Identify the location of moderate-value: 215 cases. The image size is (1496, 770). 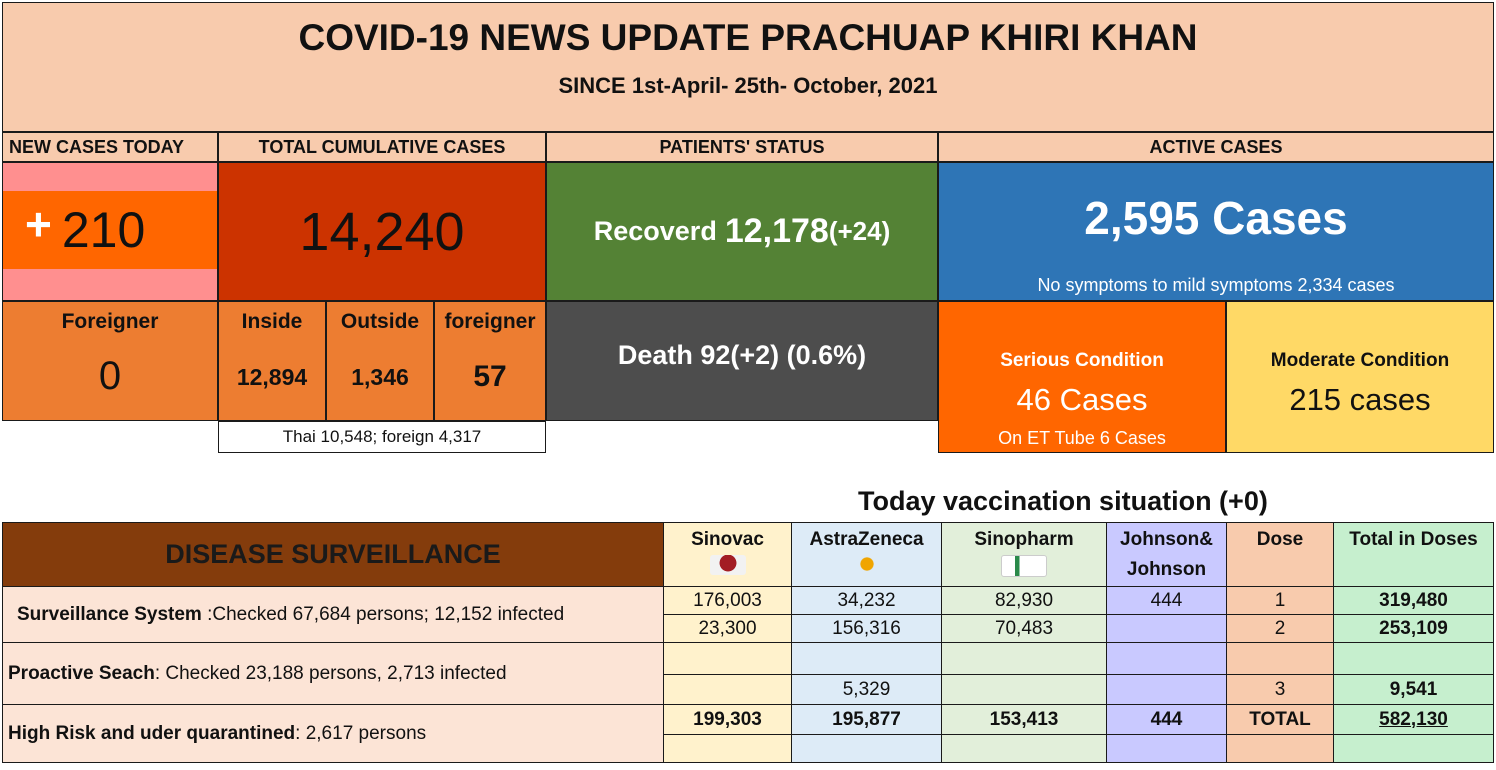
(1360, 399).